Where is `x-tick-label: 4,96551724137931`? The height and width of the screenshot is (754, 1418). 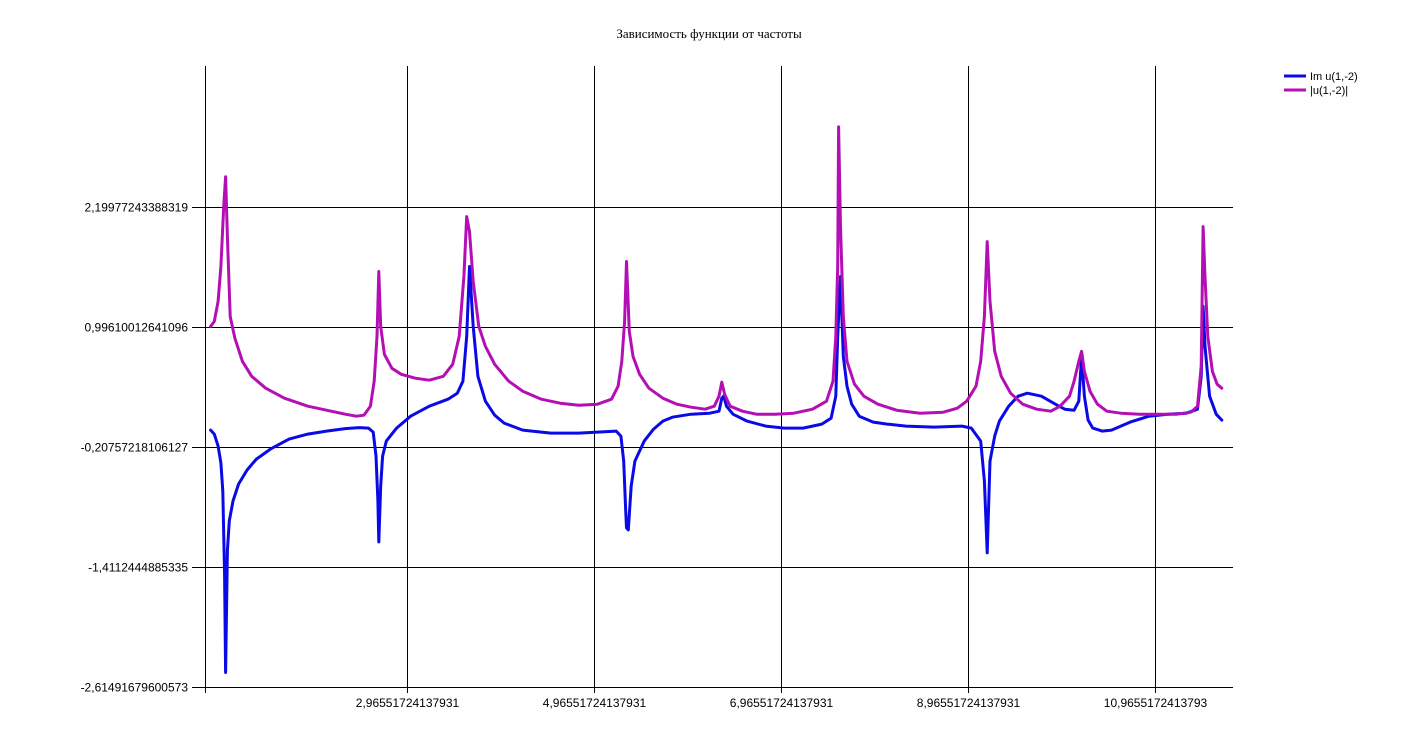
x-tick-label: 4,96551724137931 is located at coordinates (595, 703).